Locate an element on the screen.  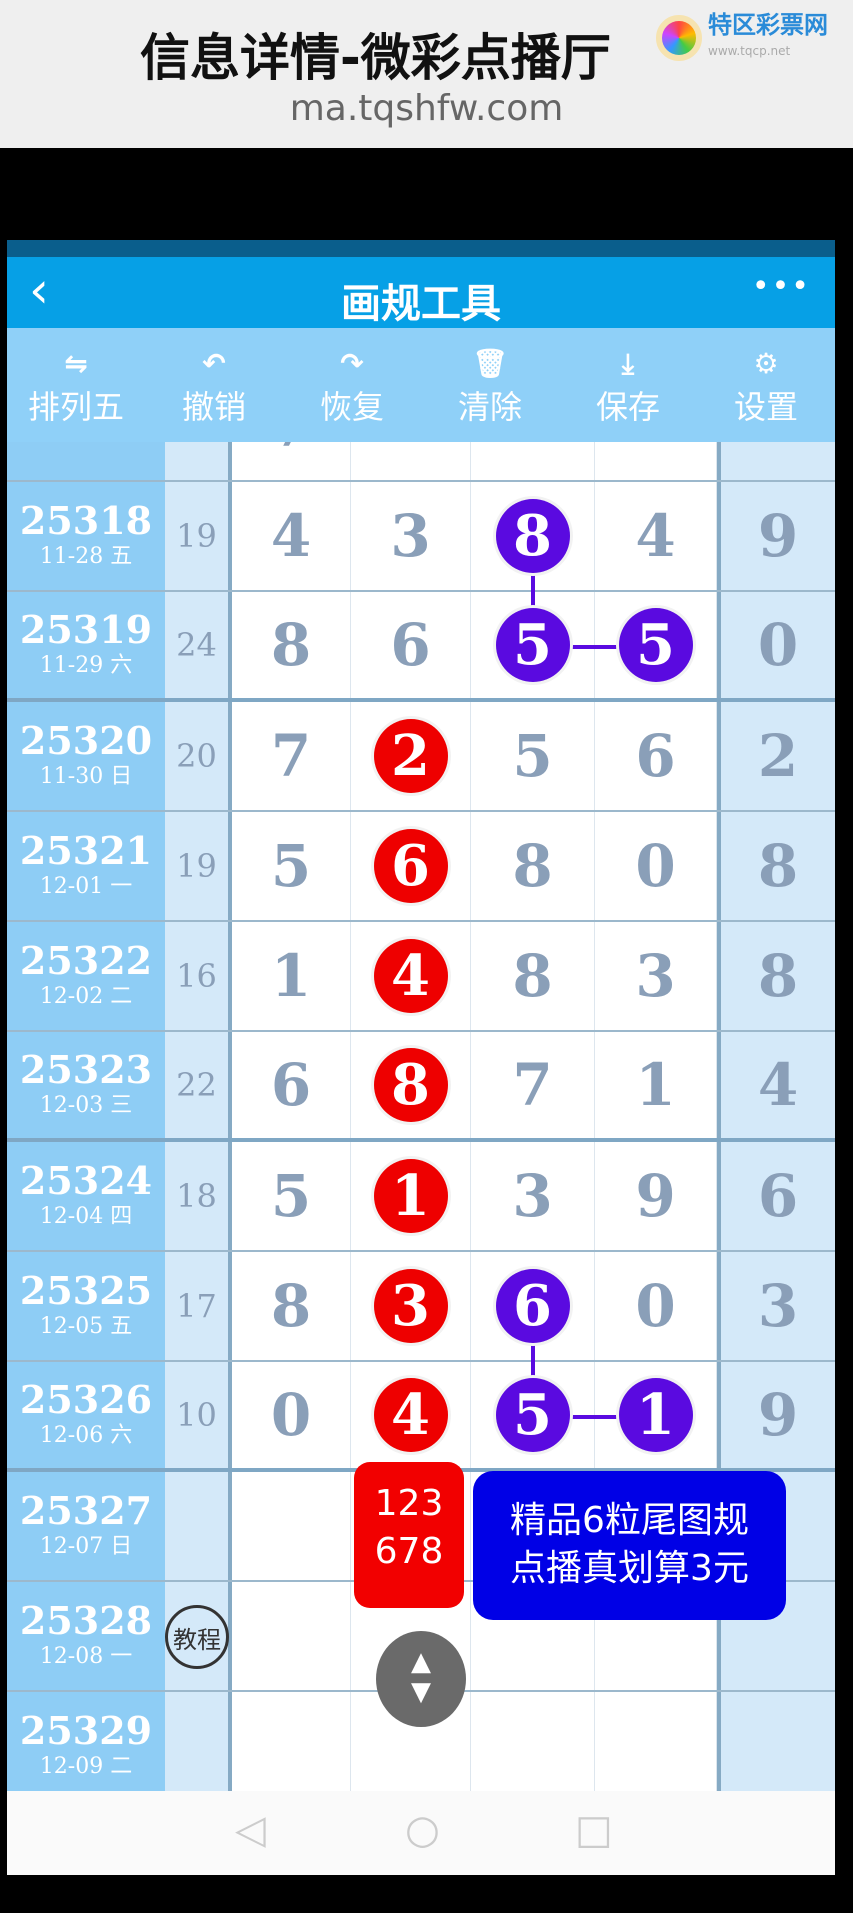
period-date: 11-30 日 is located at coordinates (86, 776).